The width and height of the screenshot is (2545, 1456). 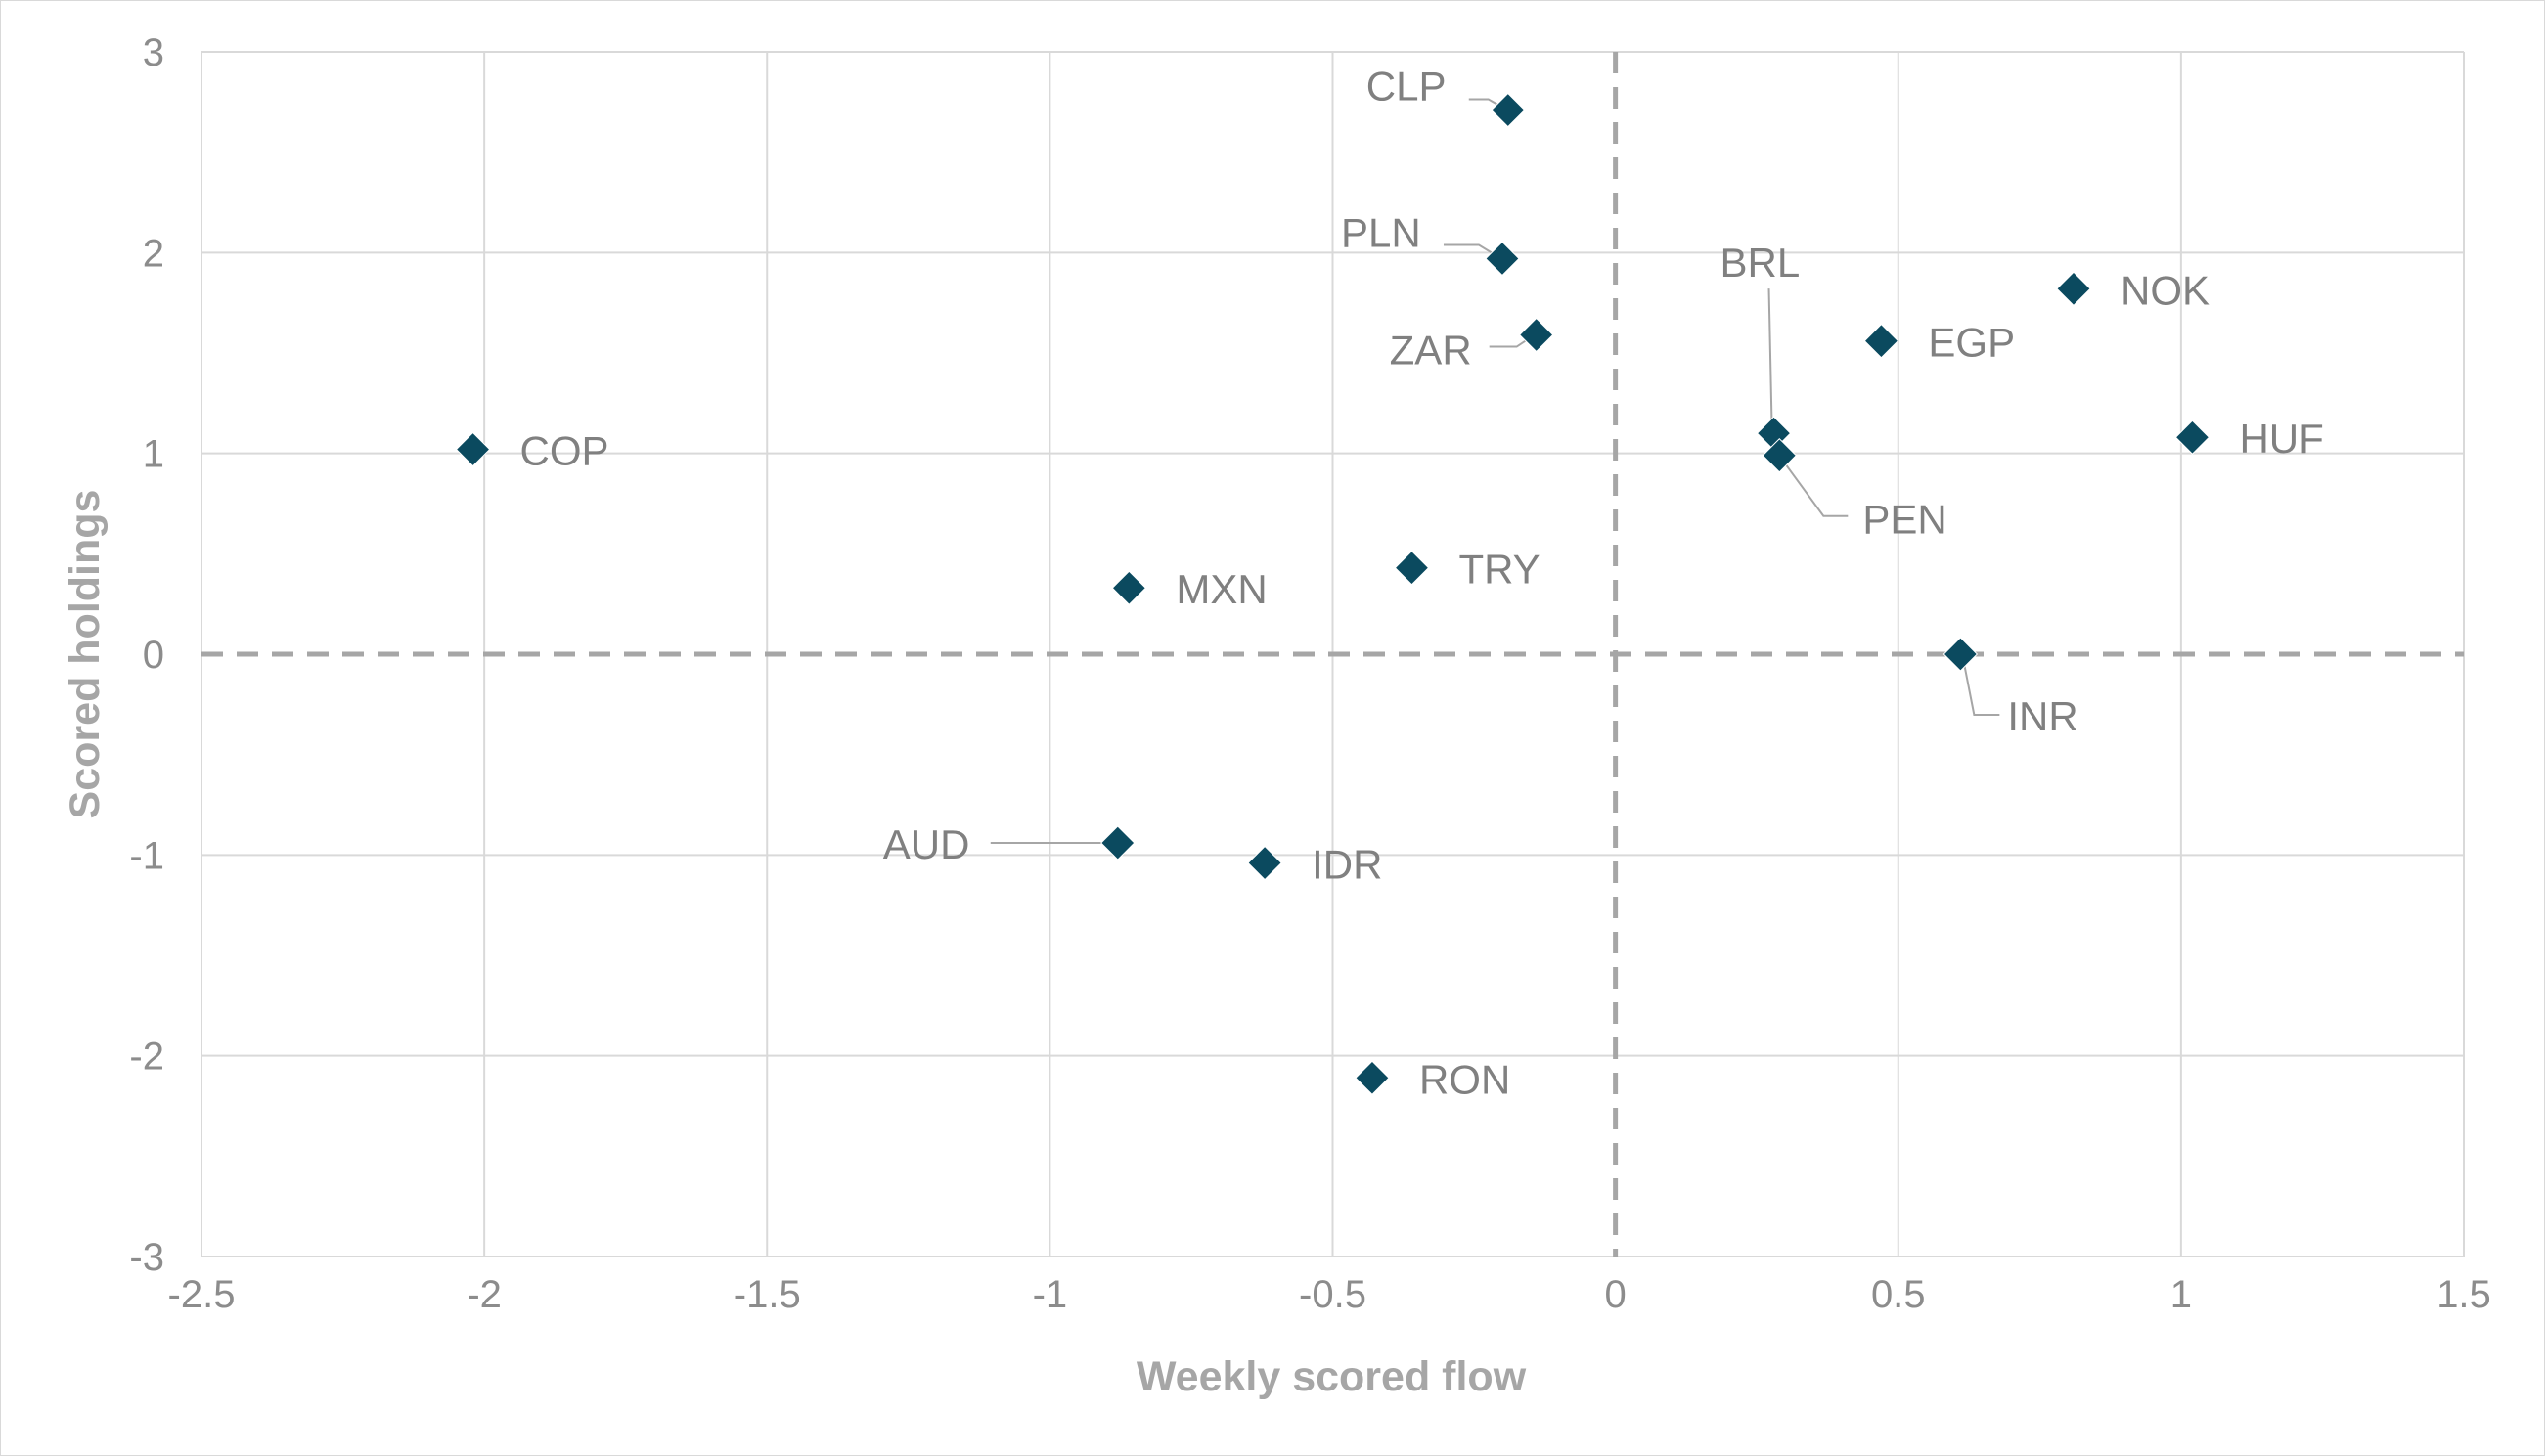 I want to click on x-tick-label: 0, so click(x=1616, y=1294).